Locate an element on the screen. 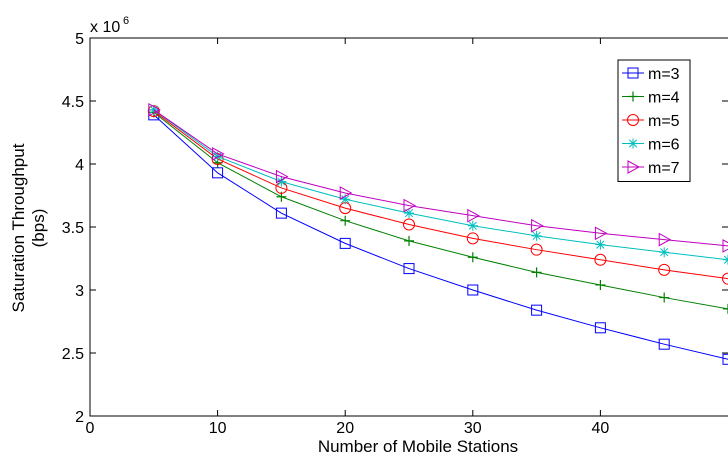 The width and height of the screenshot is (728, 460). y-tick-label: 3 is located at coordinates (79, 291).